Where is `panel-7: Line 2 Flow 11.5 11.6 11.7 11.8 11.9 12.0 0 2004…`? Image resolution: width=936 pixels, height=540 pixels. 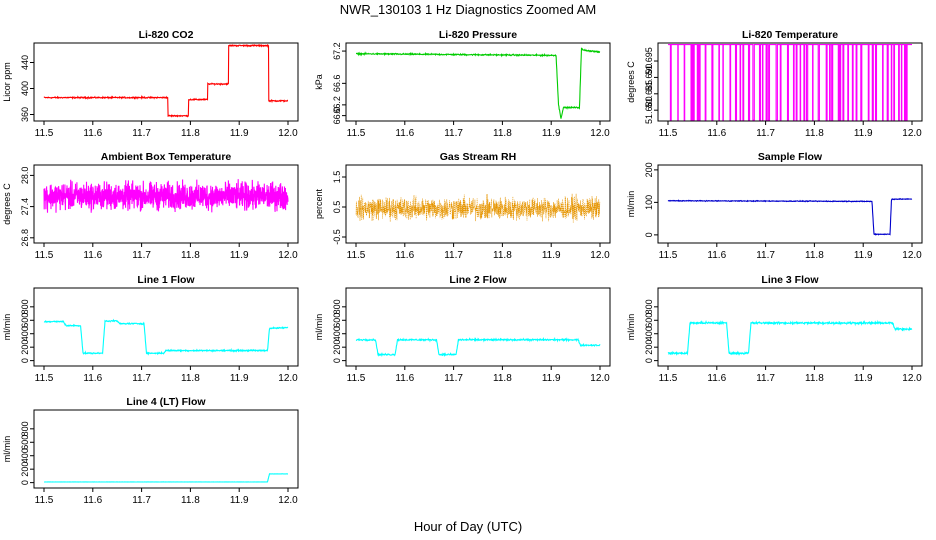
panel-7: Line 2 Flow 11.5 11.6 11.7 11.8 11.9 12.0 0 2004… is located at coordinates (462, 329).